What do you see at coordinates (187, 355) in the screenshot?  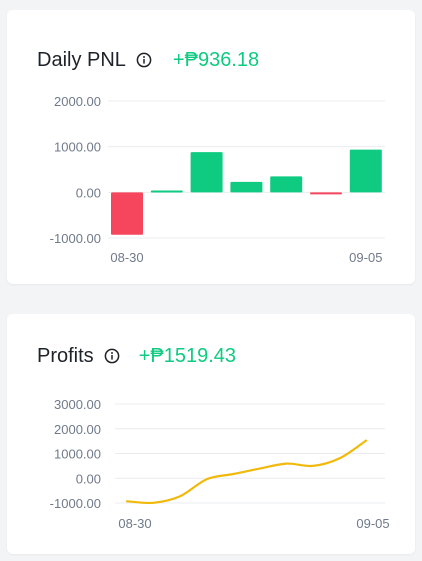 I see `profits-value: +₱1519.43` at bounding box center [187, 355].